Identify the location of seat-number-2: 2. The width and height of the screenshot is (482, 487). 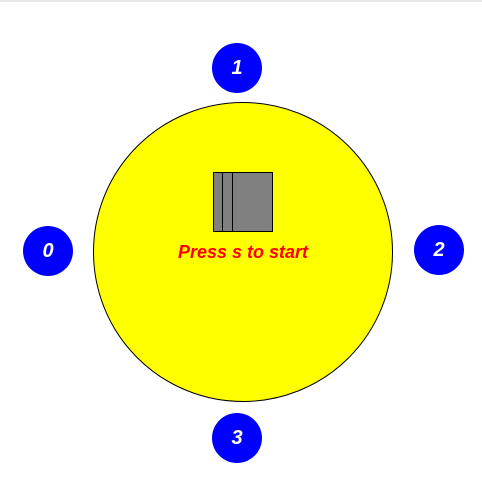
(439, 249).